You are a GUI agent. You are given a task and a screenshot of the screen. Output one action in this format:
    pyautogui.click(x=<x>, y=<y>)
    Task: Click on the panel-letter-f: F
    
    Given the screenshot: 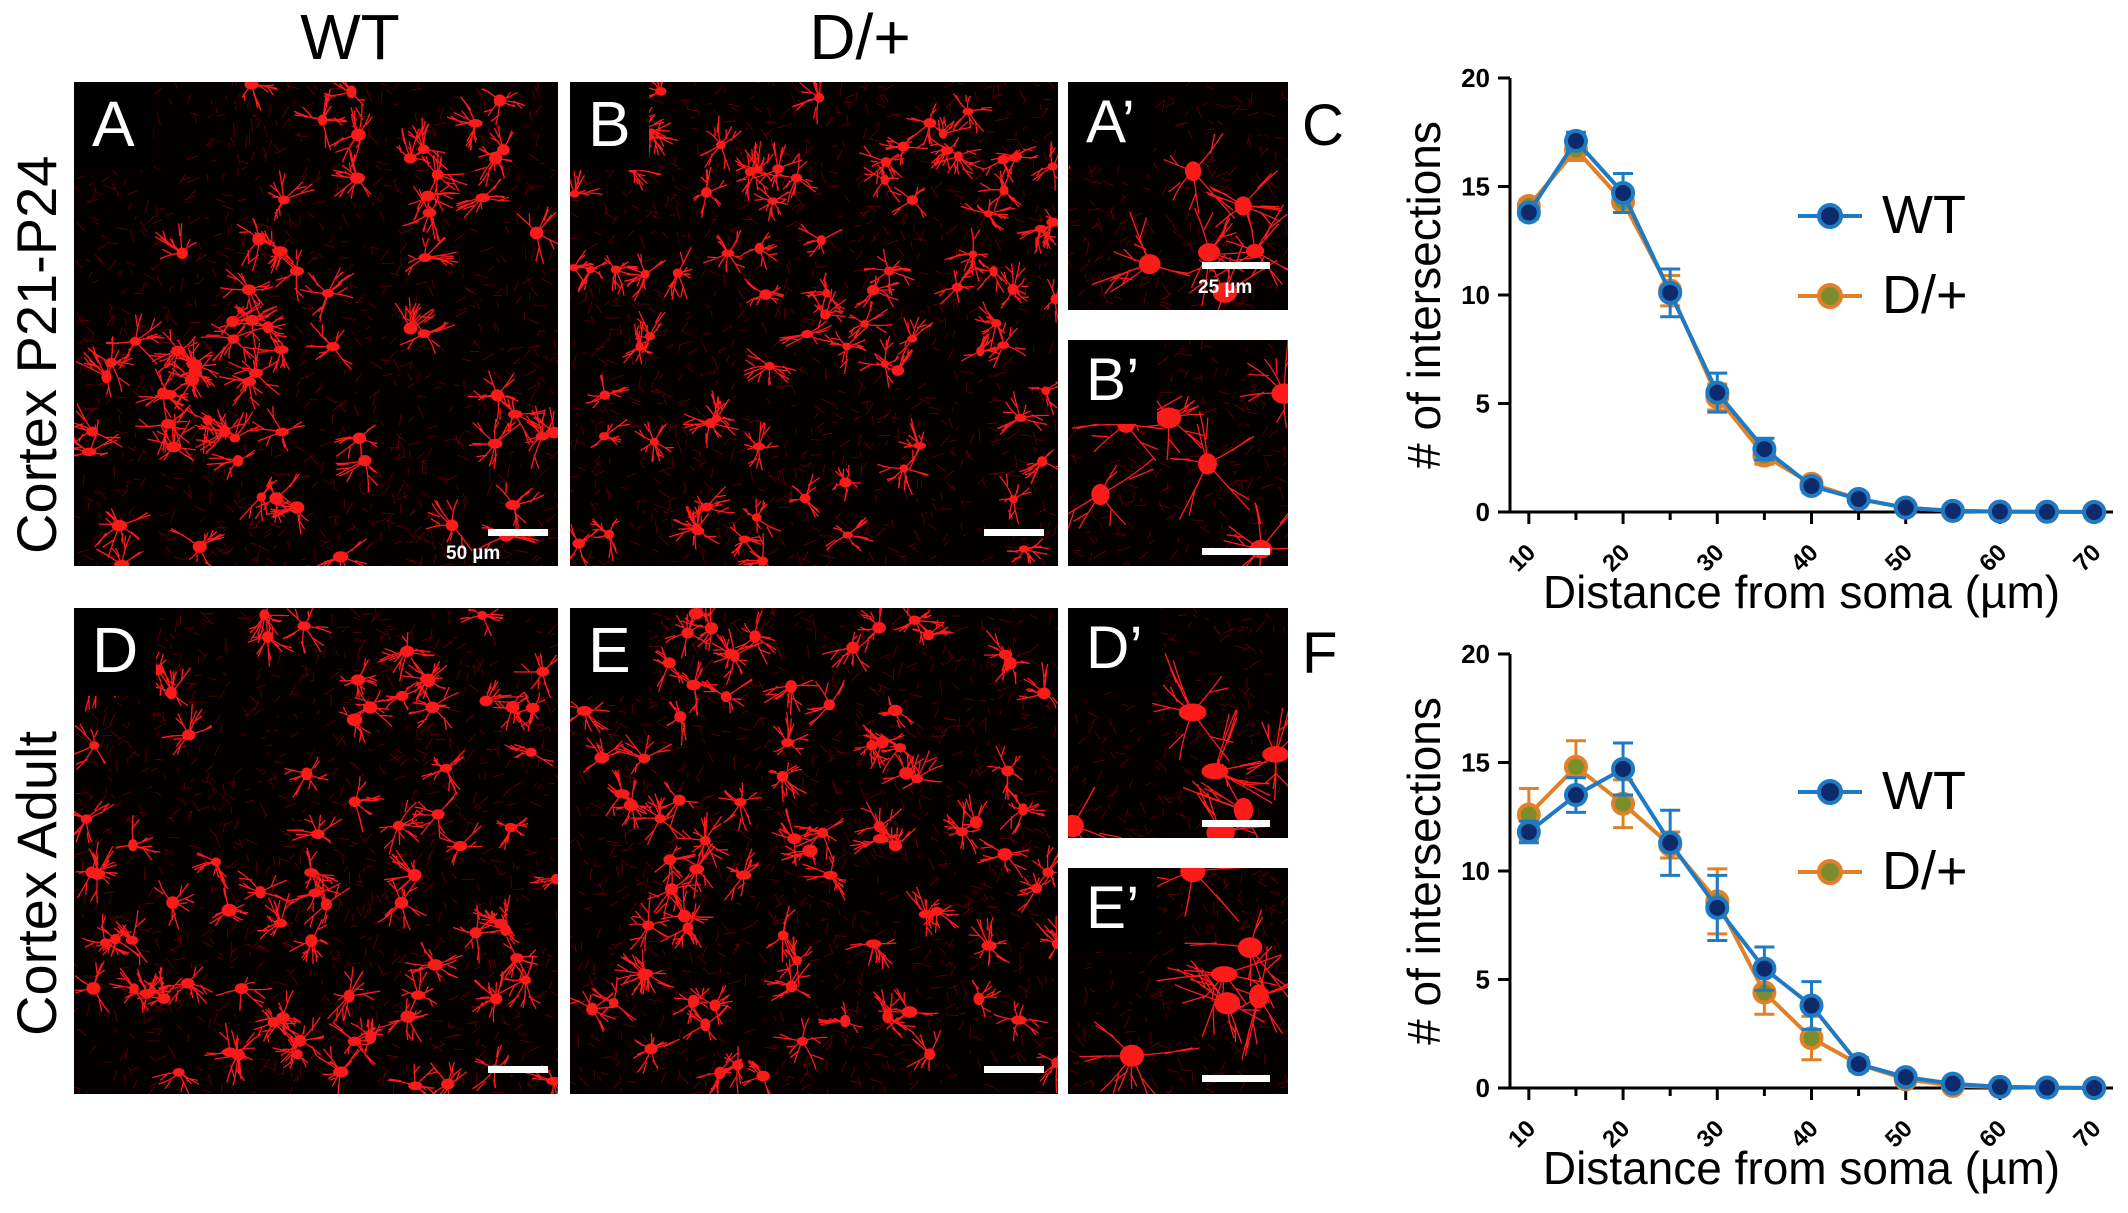 What is the action you would take?
    pyautogui.click(x=1320, y=653)
    